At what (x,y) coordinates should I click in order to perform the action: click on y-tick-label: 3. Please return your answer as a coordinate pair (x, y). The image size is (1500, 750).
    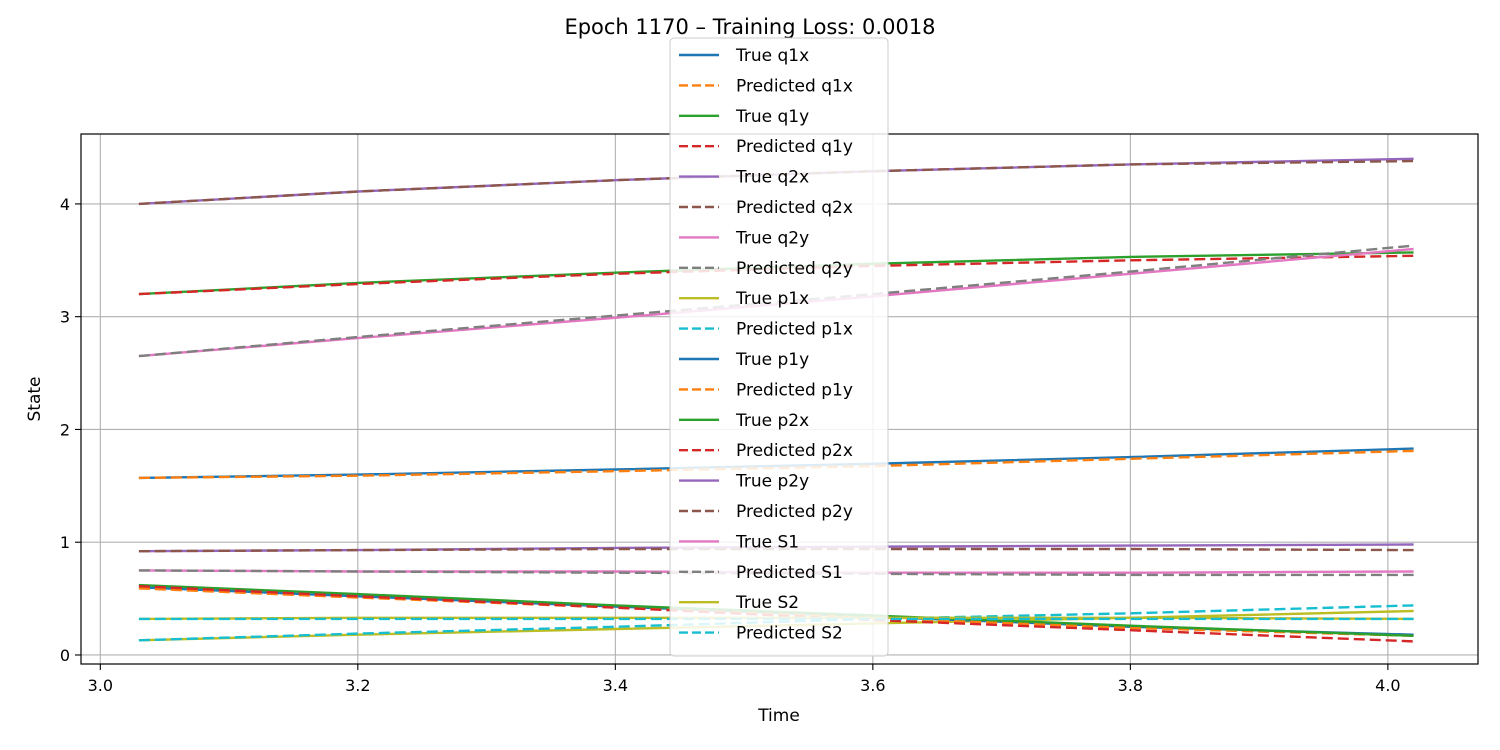
    Looking at the image, I should click on (65, 317).